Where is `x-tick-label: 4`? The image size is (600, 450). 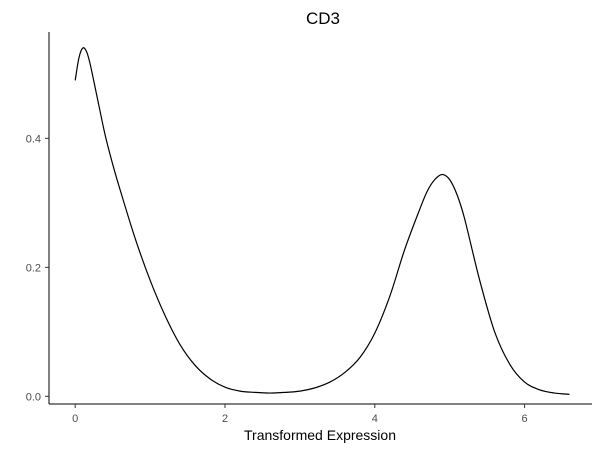 x-tick-label: 4 is located at coordinates (375, 419).